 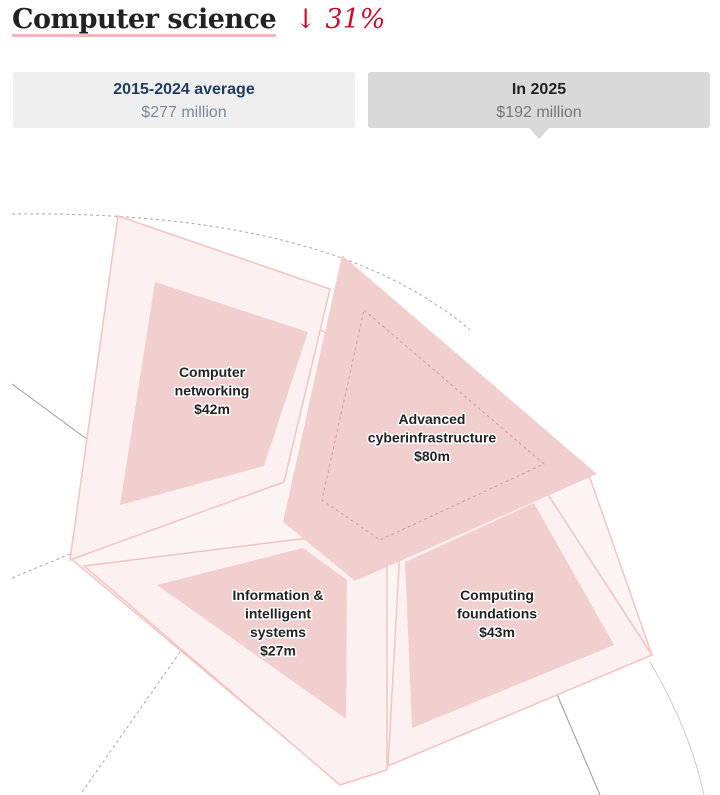 I want to click on category-label: cyberinfrastructure, so click(x=432, y=438).